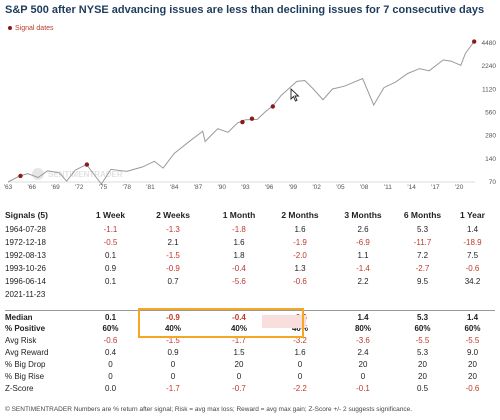 The image size is (500, 420). Describe the element at coordinates (110, 229) in the screenshot. I see `table-cell: -1.1` at that location.